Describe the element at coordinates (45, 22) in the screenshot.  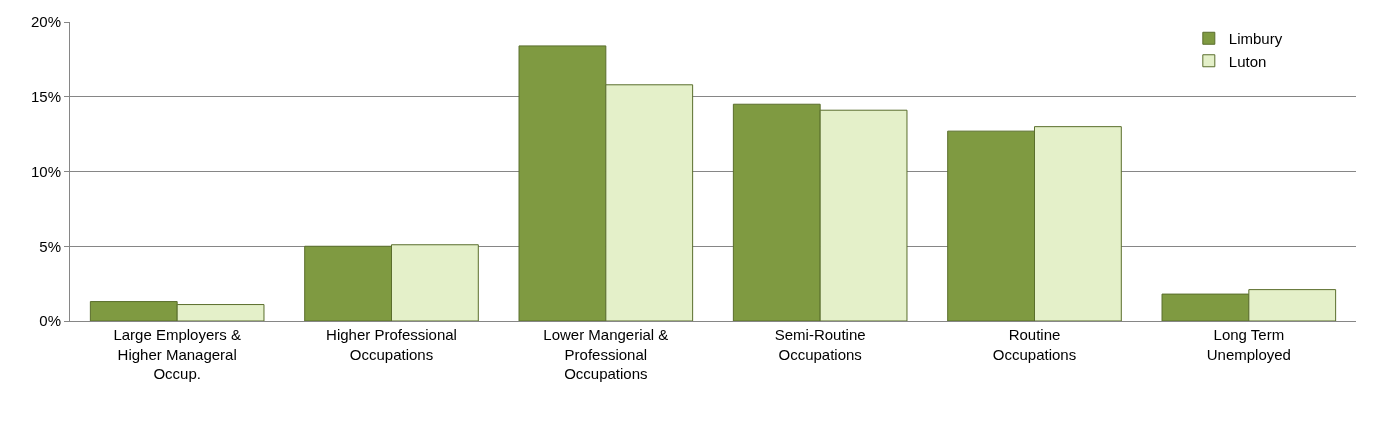
I see `y-tick-label: 20%` at that location.